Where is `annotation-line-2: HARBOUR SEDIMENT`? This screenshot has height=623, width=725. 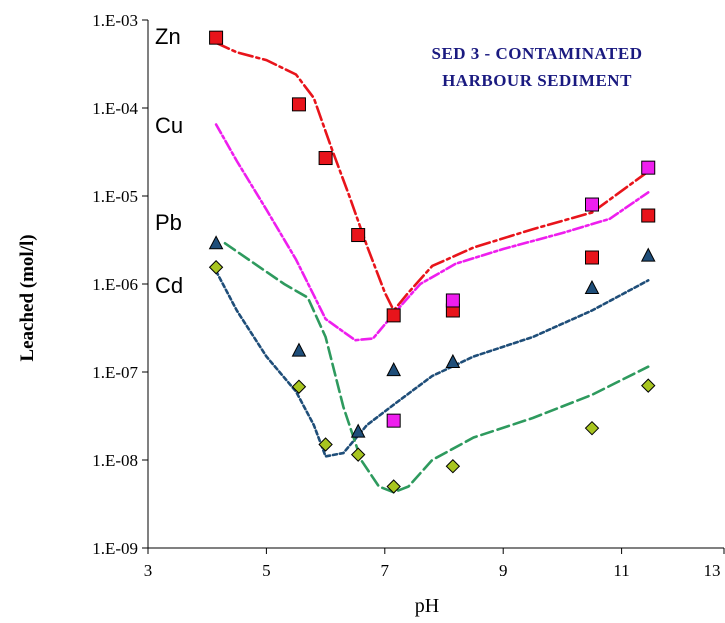
annotation-line-2: HARBOUR SEDIMENT is located at coordinates (537, 80).